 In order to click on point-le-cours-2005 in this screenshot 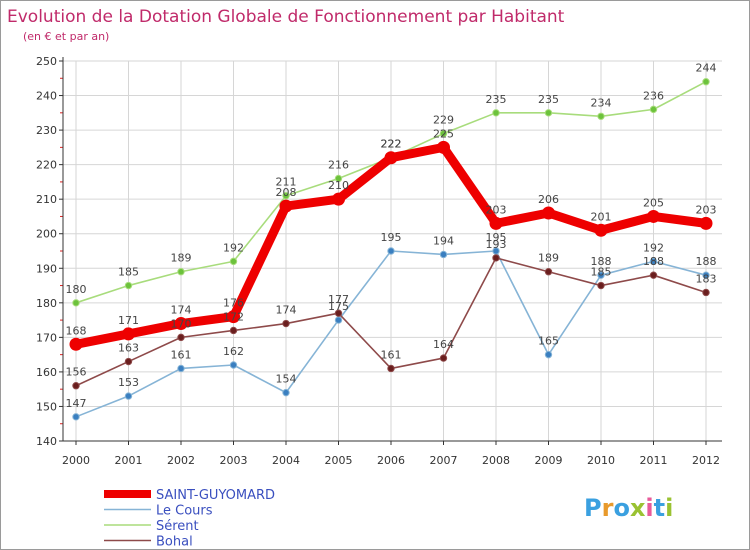, I will do `click(338, 320)`.